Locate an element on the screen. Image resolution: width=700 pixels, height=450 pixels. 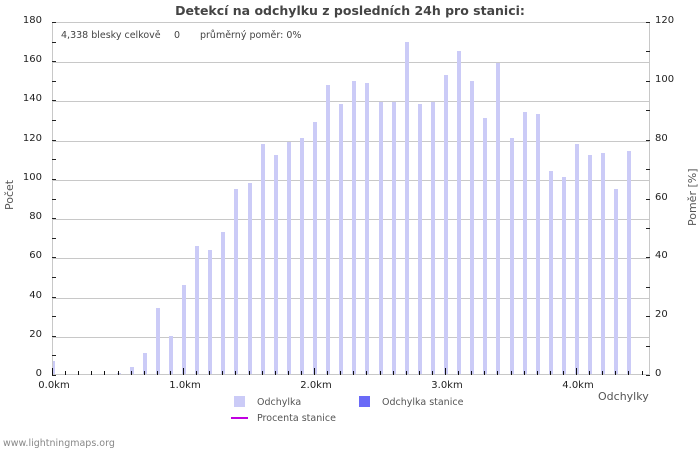
info-ratio: průměrný poměr: 0% is located at coordinates (251, 35).